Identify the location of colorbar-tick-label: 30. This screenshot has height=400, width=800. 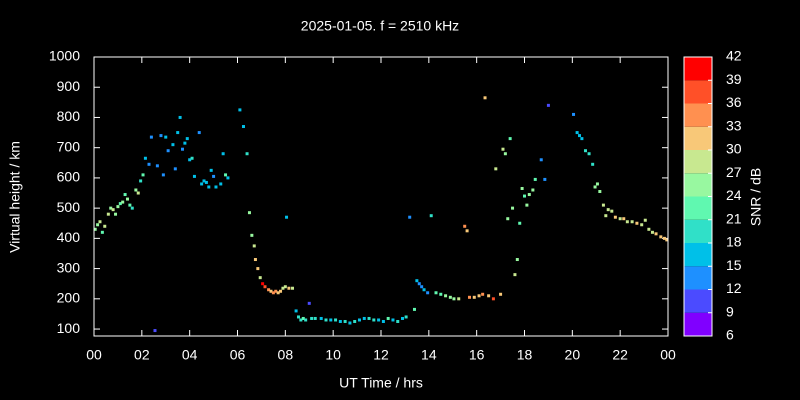
(734, 149).